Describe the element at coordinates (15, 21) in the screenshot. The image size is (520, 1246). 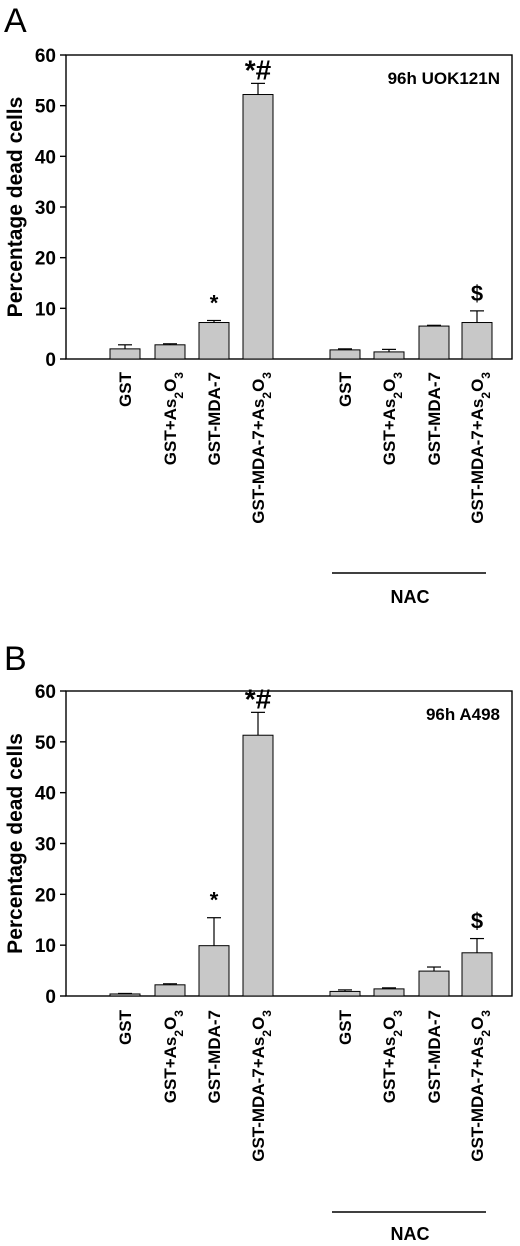
I see `panel-letter: A` at that location.